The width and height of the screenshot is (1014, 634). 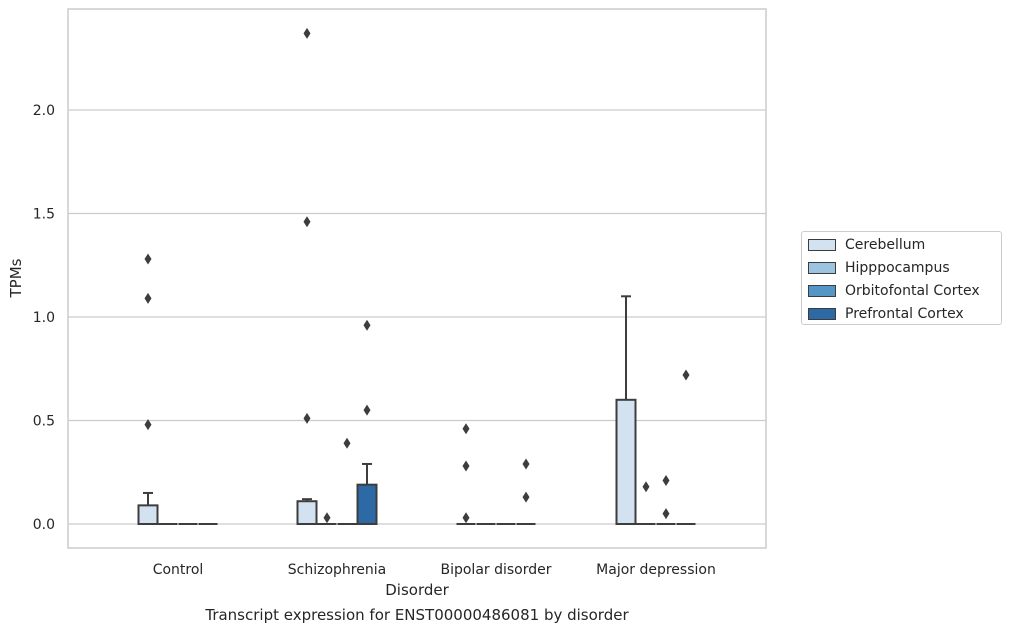 I want to click on legend-label: Cerebellum, so click(x=885, y=245).